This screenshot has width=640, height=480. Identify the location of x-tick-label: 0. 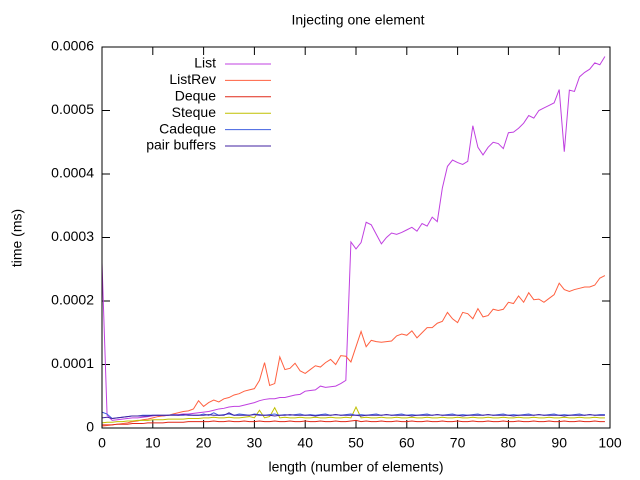
(102, 443).